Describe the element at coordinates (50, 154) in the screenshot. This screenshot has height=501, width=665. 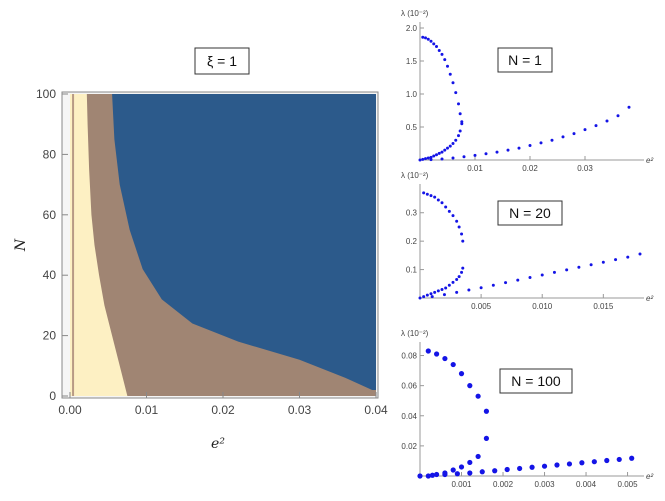
I see `y-tick-label: 80` at that location.